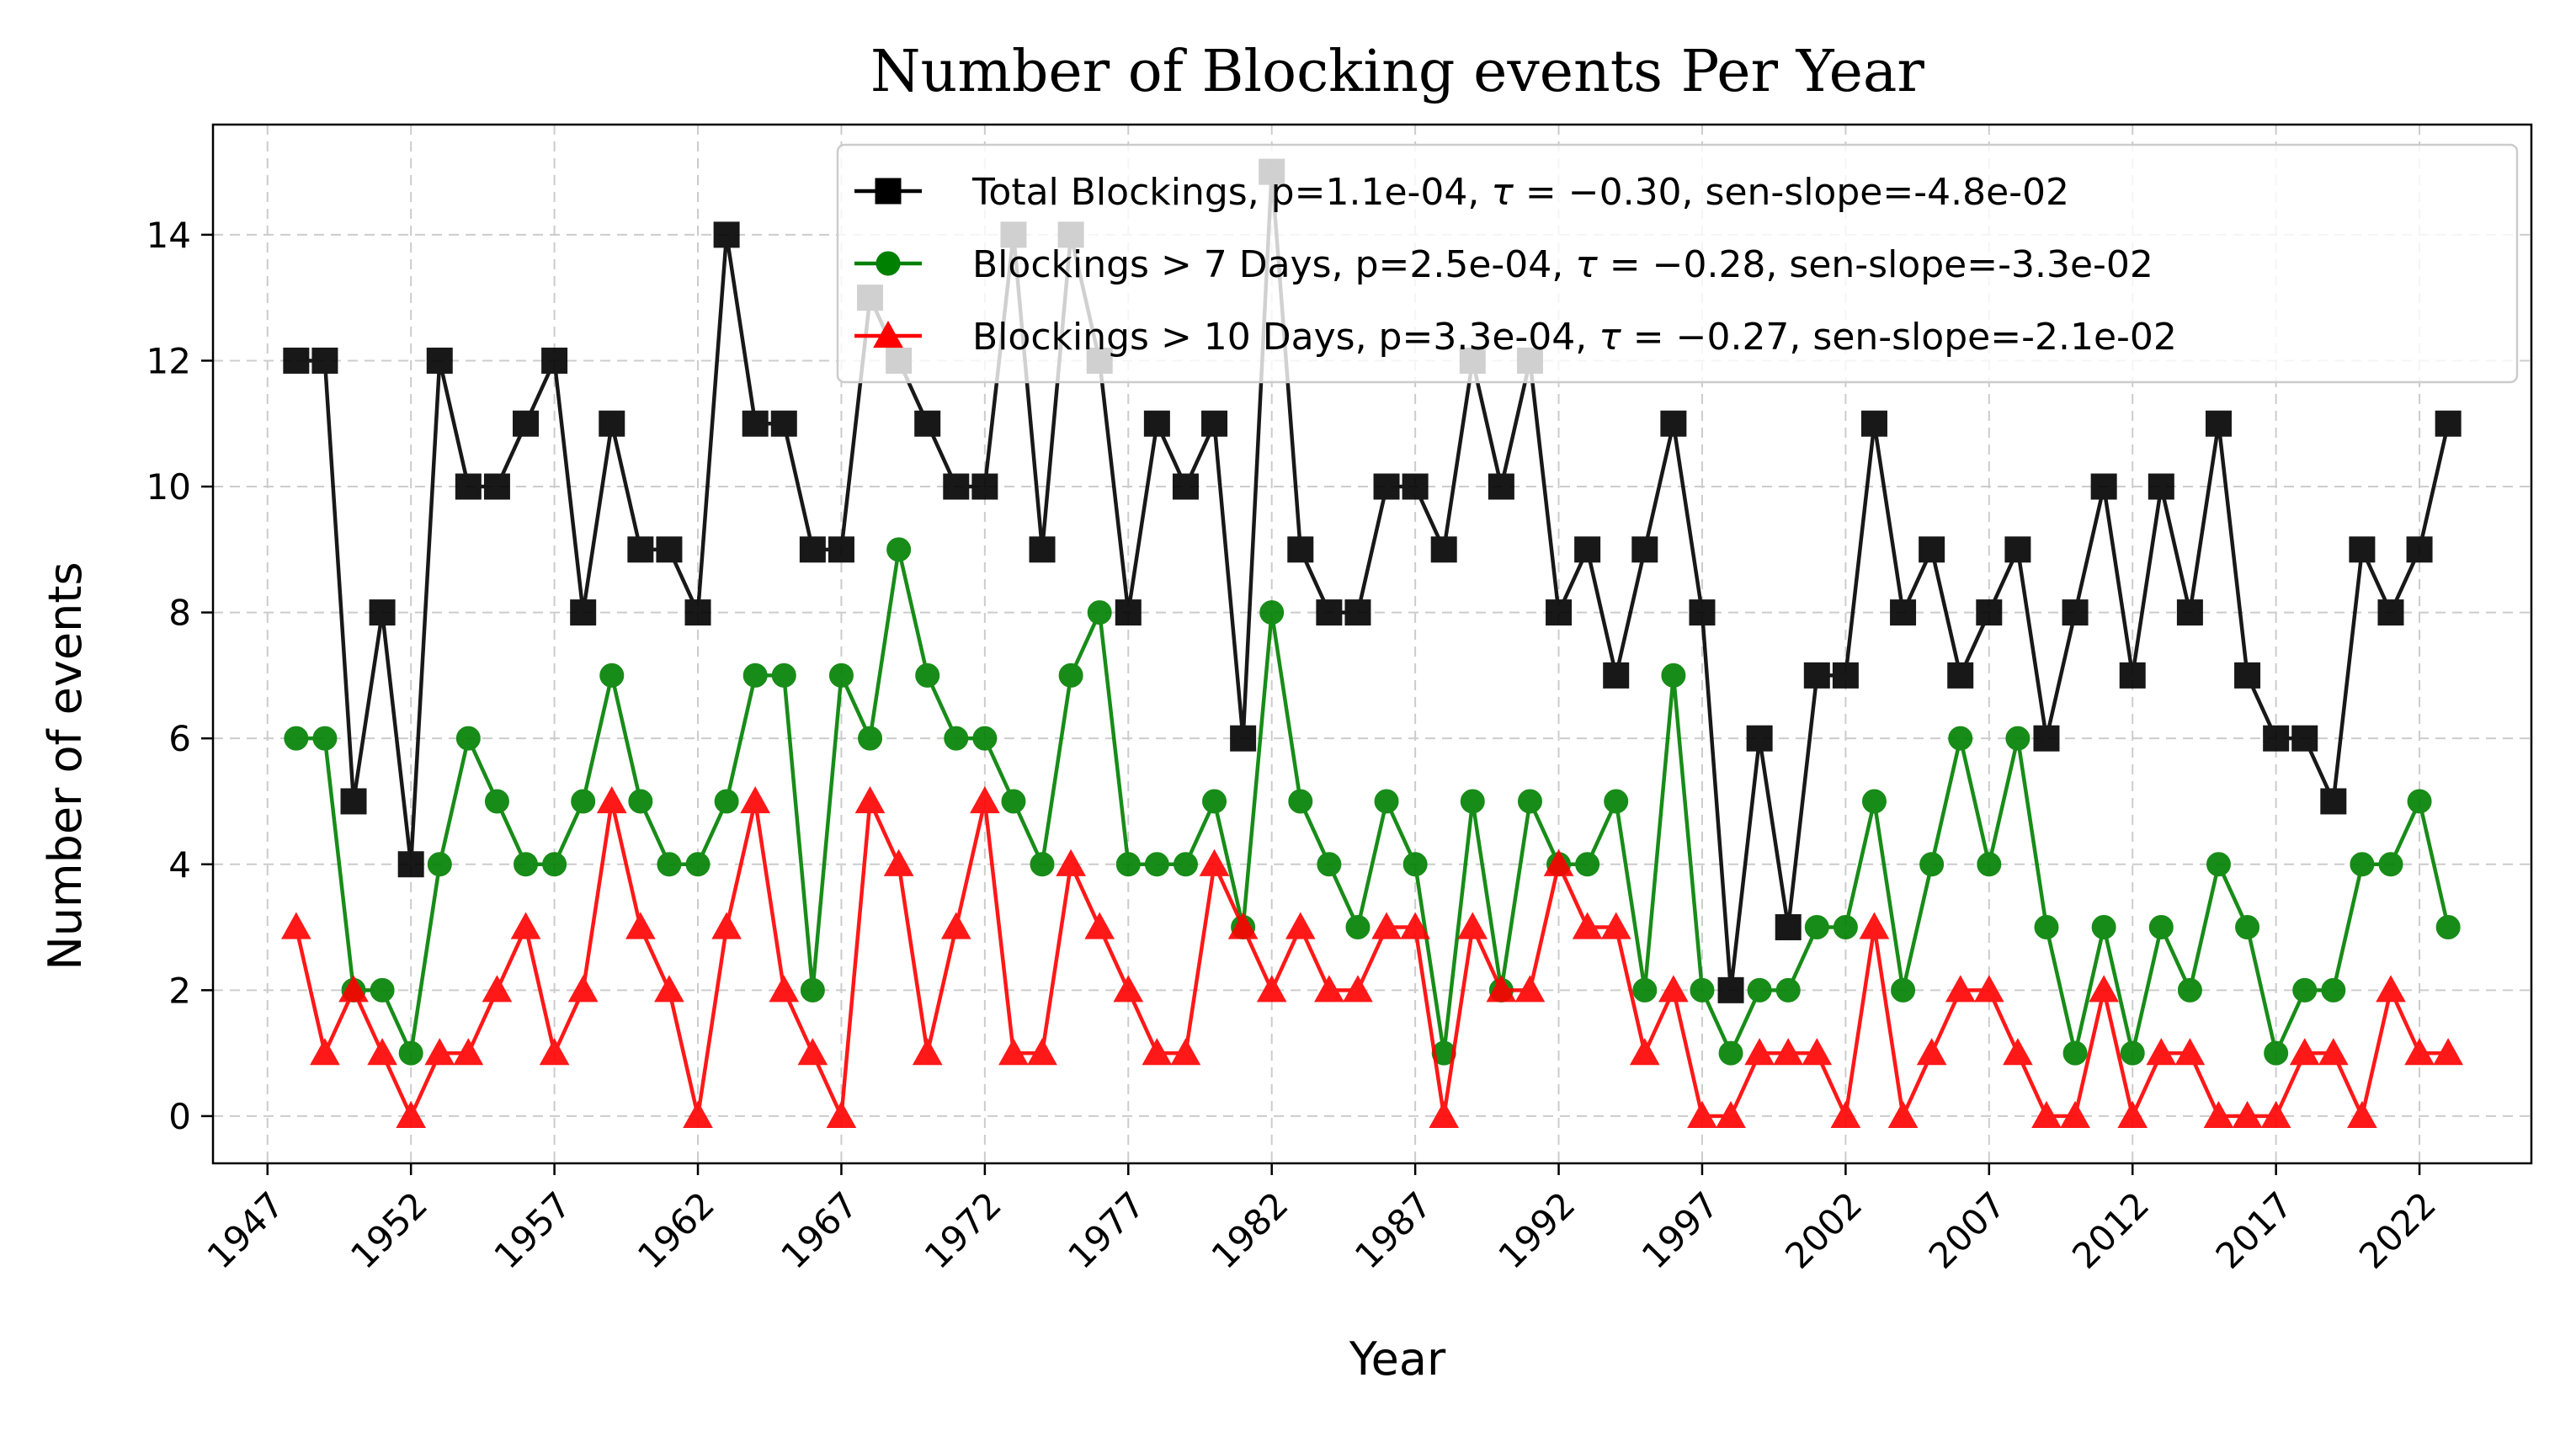 The image size is (2576, 1431). I want to click on y-tick-label: 0, so click(180, 1116).